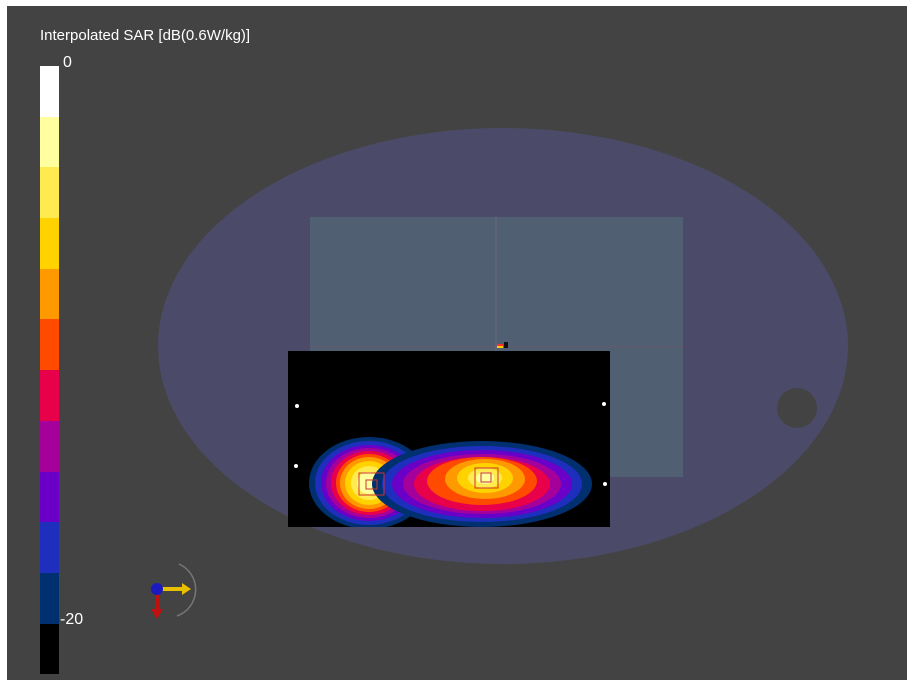 The height and width of the screenshot is (684, 907). Describe the element at coordinates (72, 619) in the screenshot. I see `colorbar-min-label: -20` at that location.